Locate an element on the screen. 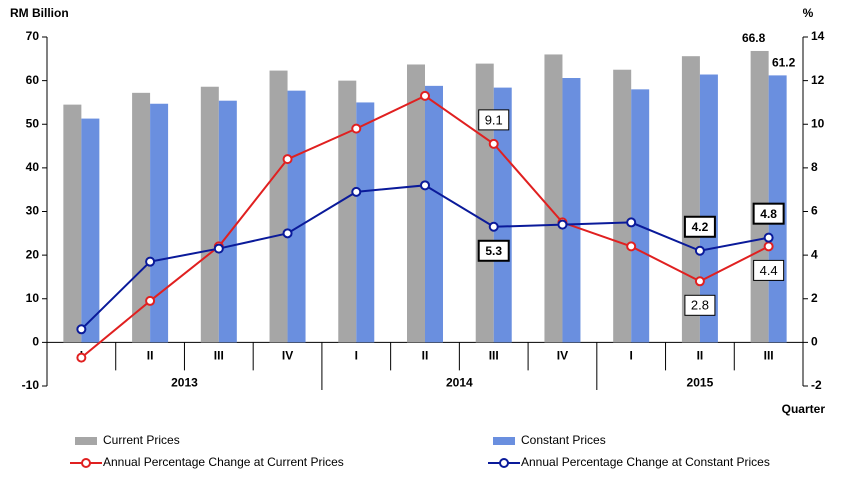  x-axis-title: Quarter is located at coordinates (804, 409).